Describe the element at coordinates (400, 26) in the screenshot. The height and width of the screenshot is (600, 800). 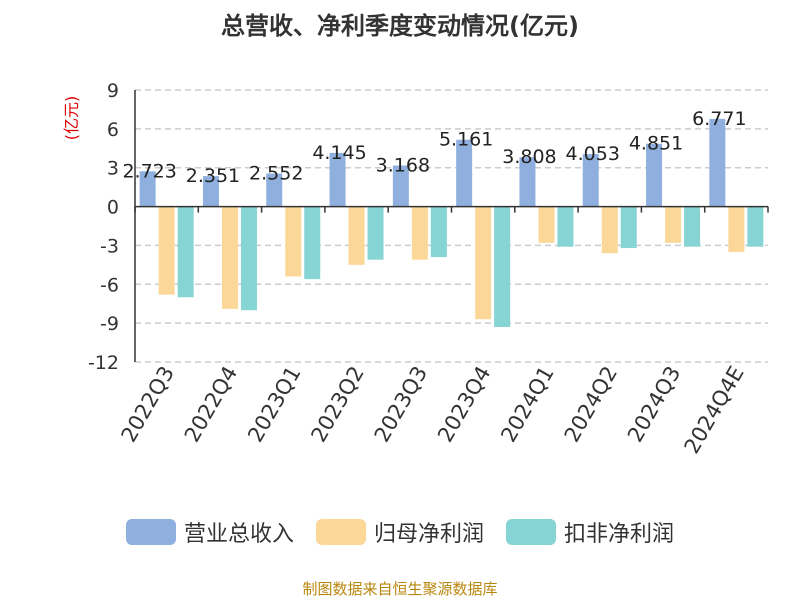
I see `chart-title: 总营收、净利季度变动情况(亿元)` at that location.